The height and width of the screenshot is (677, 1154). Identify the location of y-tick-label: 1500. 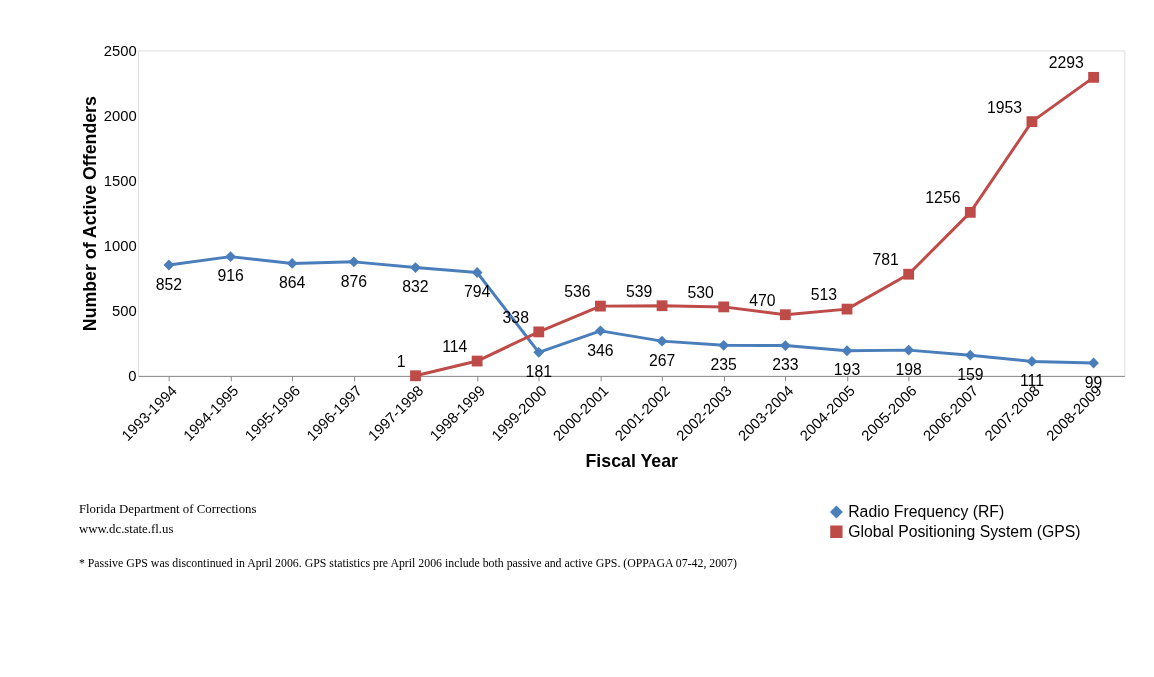
(120, 181).